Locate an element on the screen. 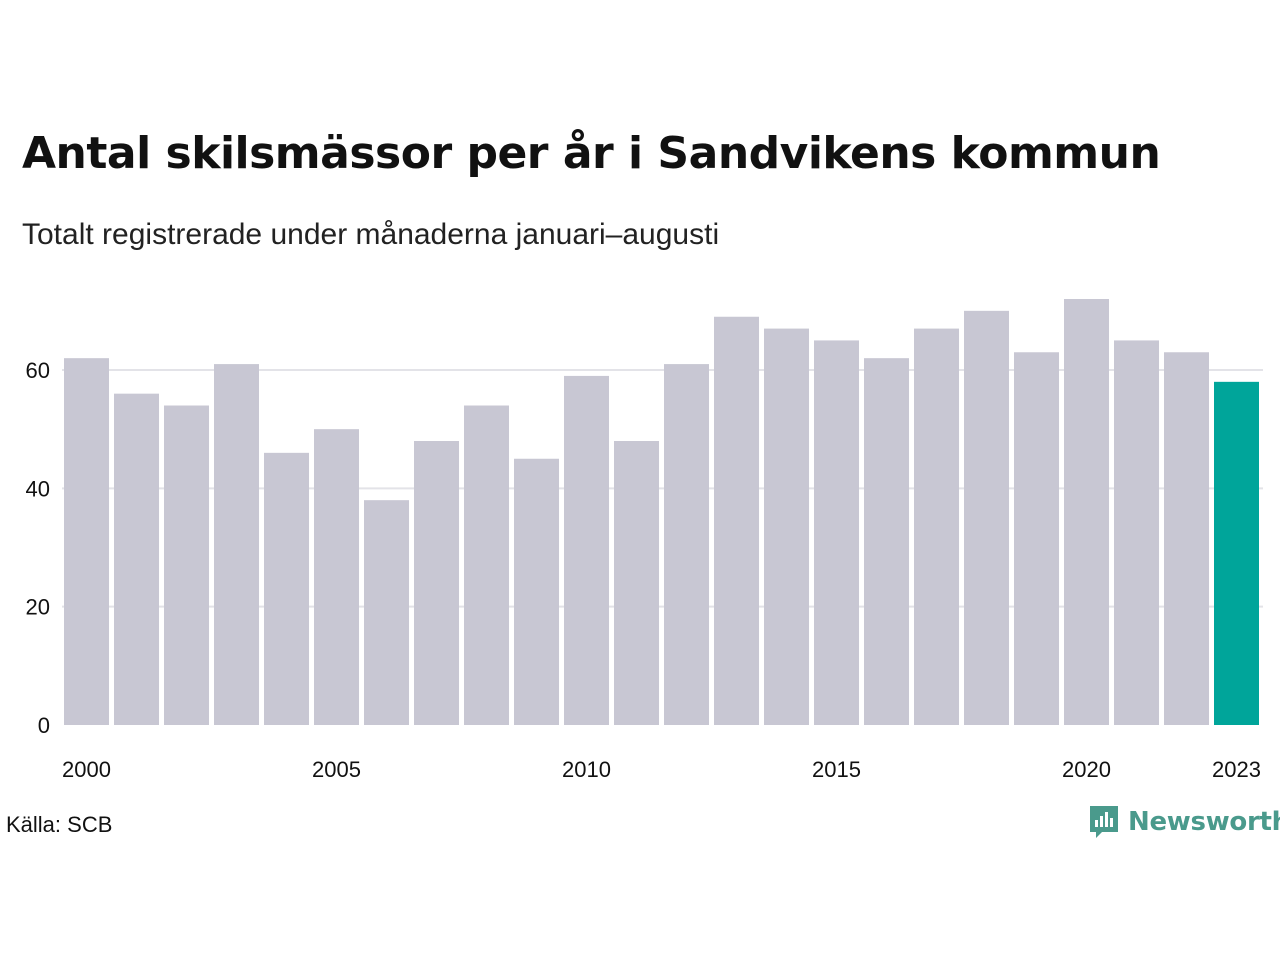 The image size is (1280, 960). brand-name: Newsworthy is located at coordinates (1204, 822).